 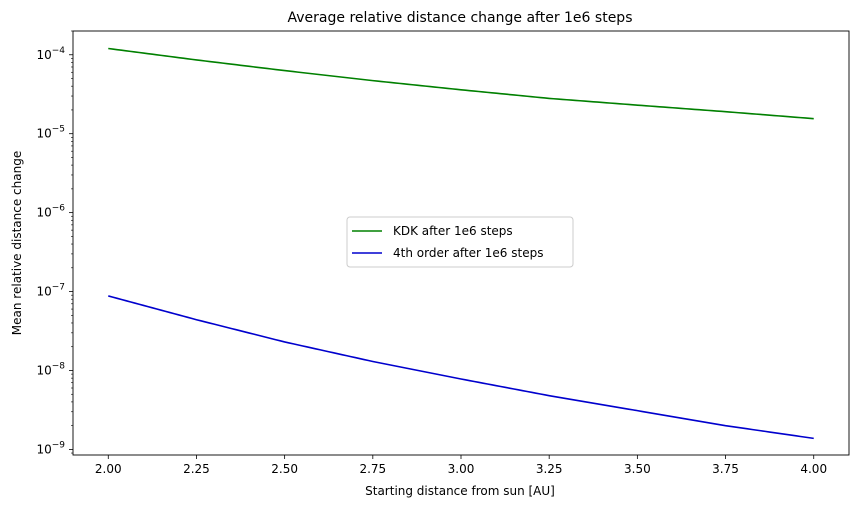 I want to click on legend-frame, so click(x=460, y=242).